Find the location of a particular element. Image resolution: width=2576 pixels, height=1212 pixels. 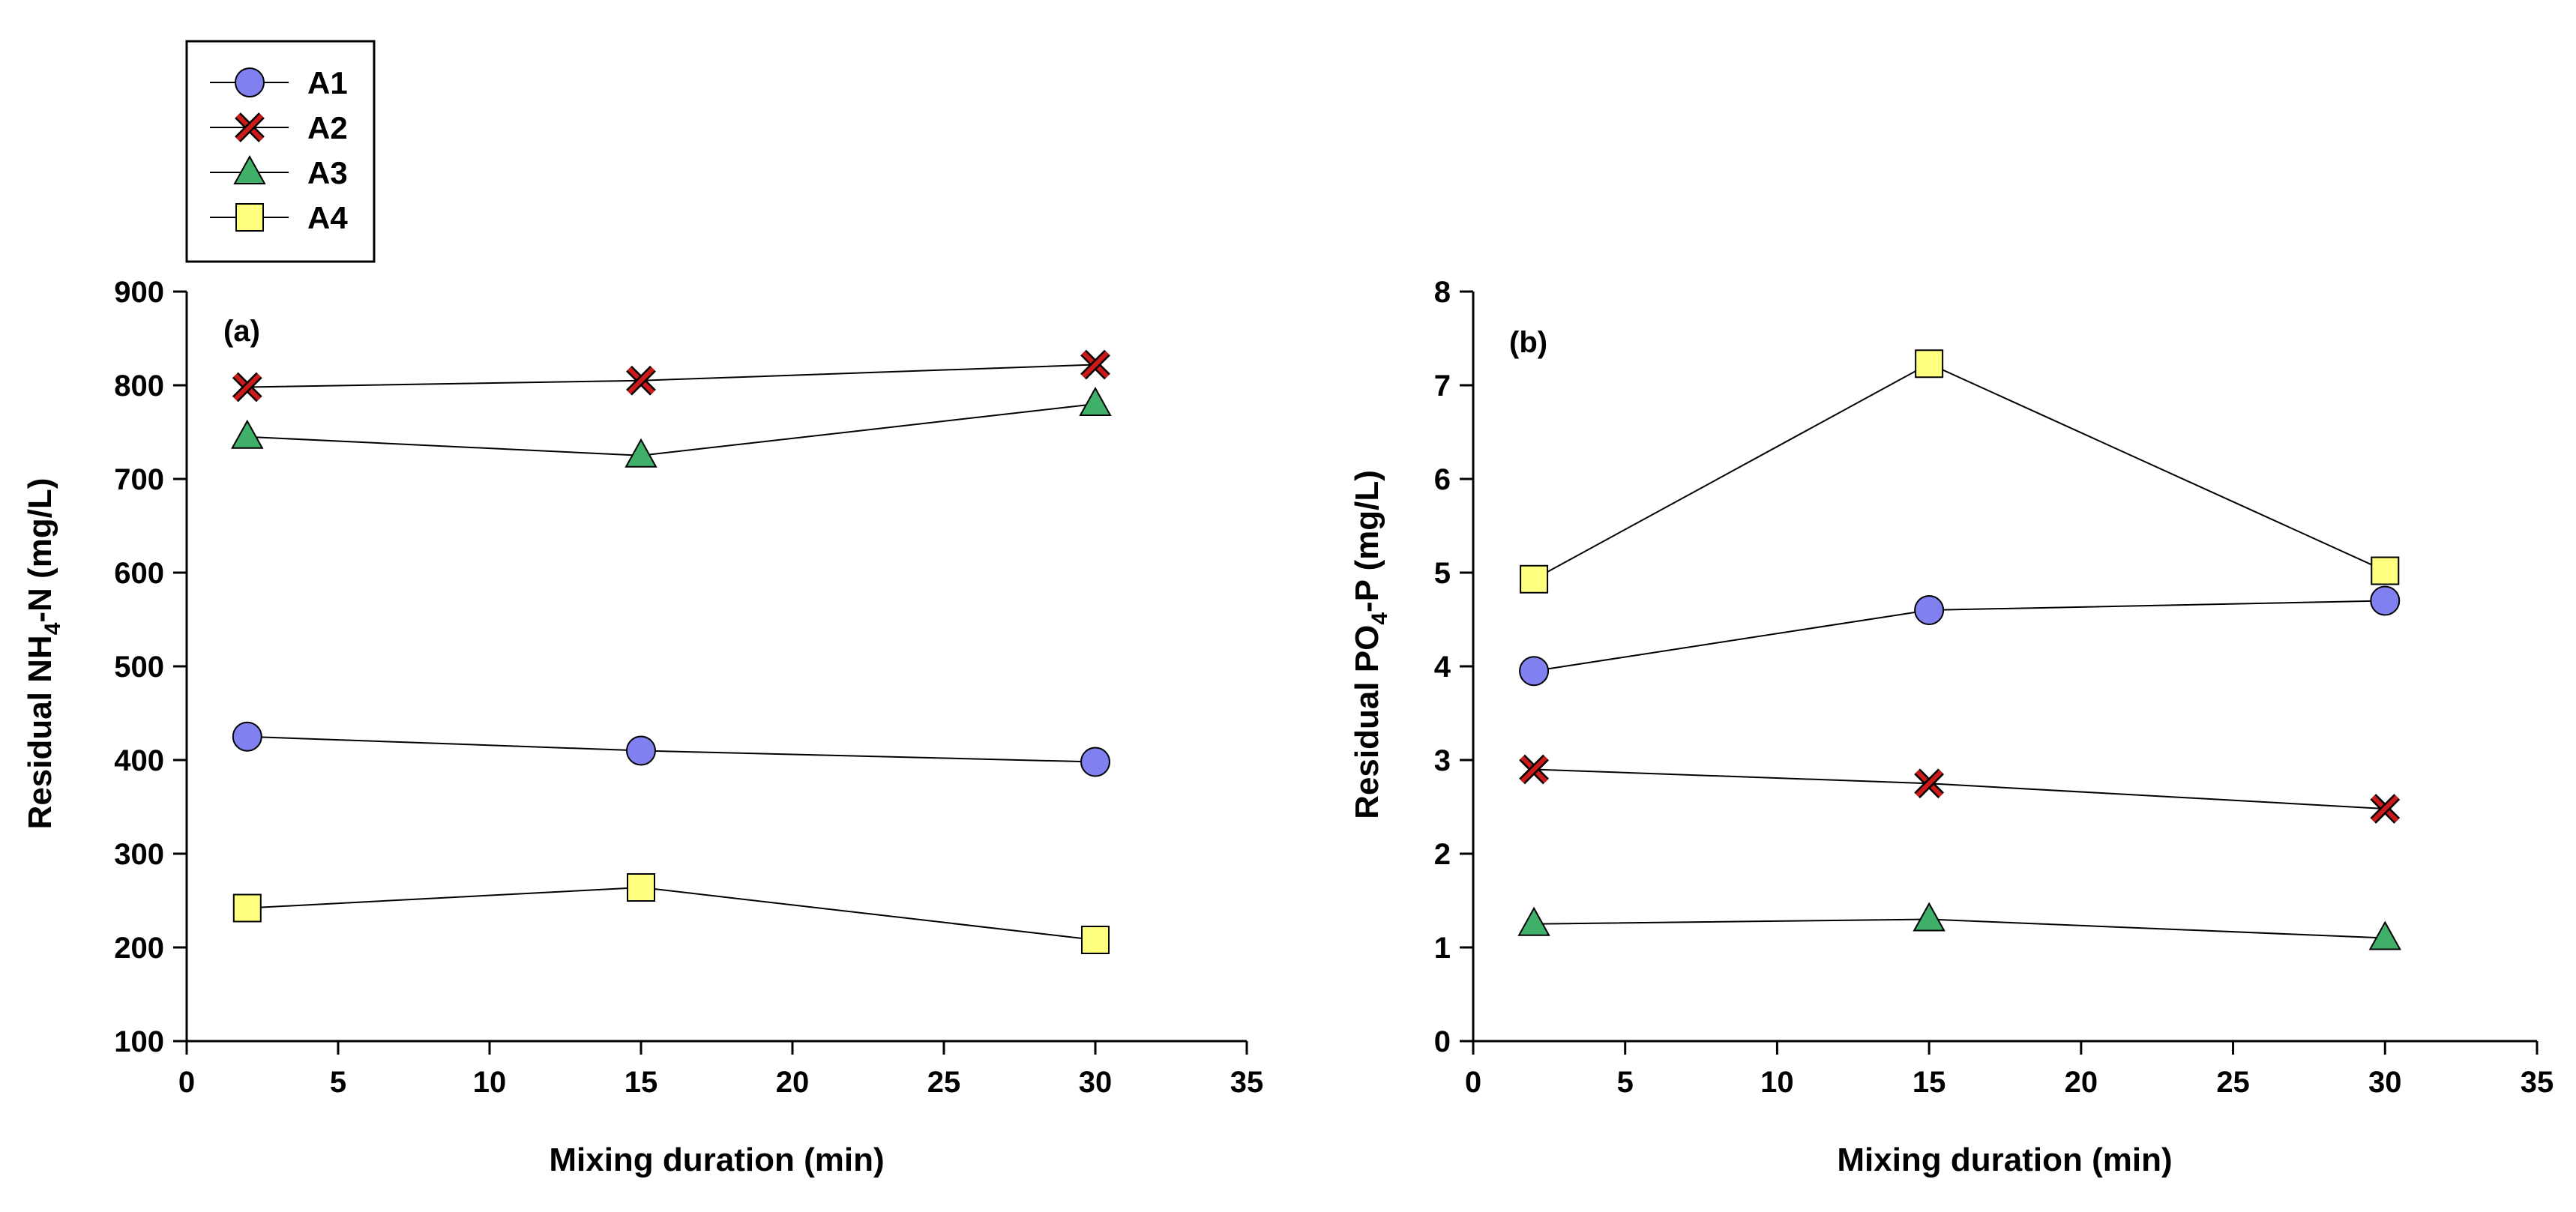

legend-marker-x-cross-icon is located at coordinates (250, 127).